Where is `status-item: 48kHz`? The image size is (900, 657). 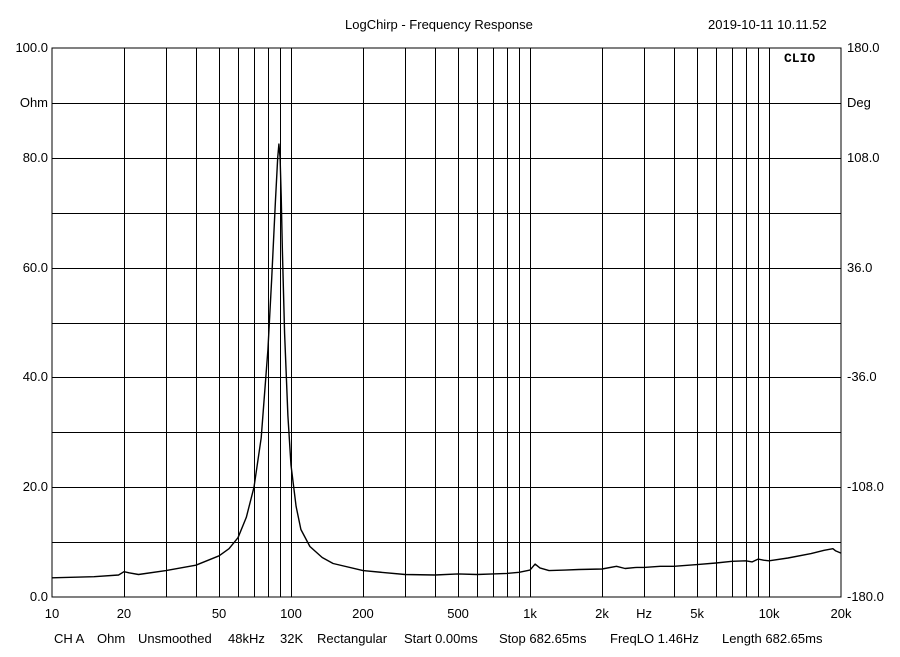
status-item: 48kHz is located at coordinates (246, 638).